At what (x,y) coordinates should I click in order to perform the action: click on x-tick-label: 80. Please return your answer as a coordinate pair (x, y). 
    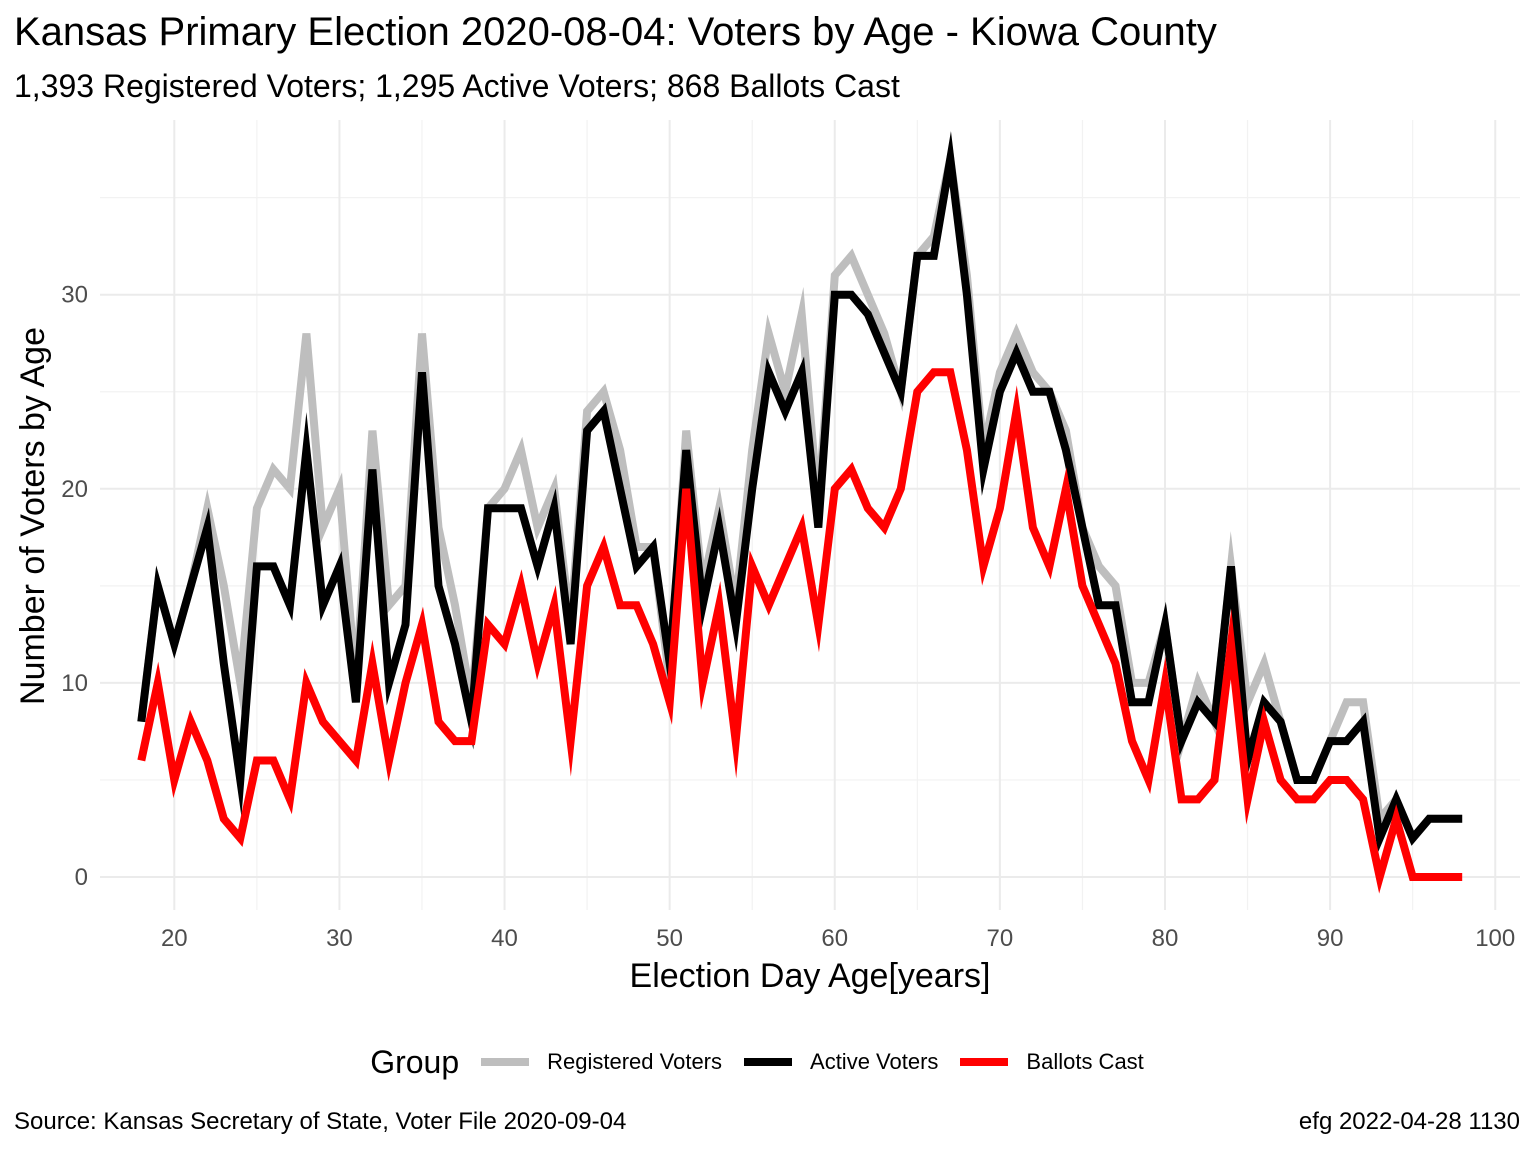
    Looking at the image, I should click on (1165, 938).